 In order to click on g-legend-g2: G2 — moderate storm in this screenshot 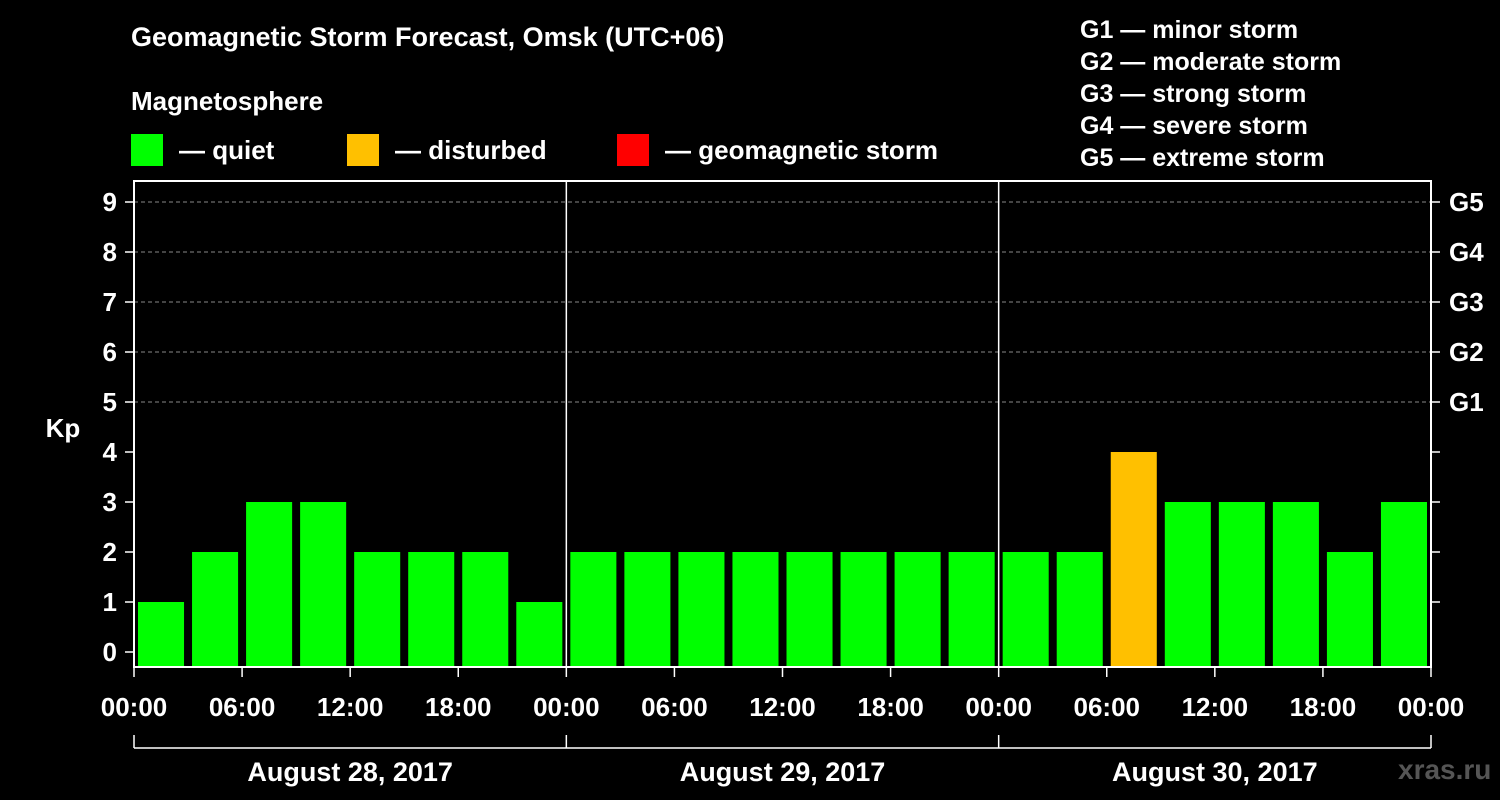, I will do `click(1211, 62)`.